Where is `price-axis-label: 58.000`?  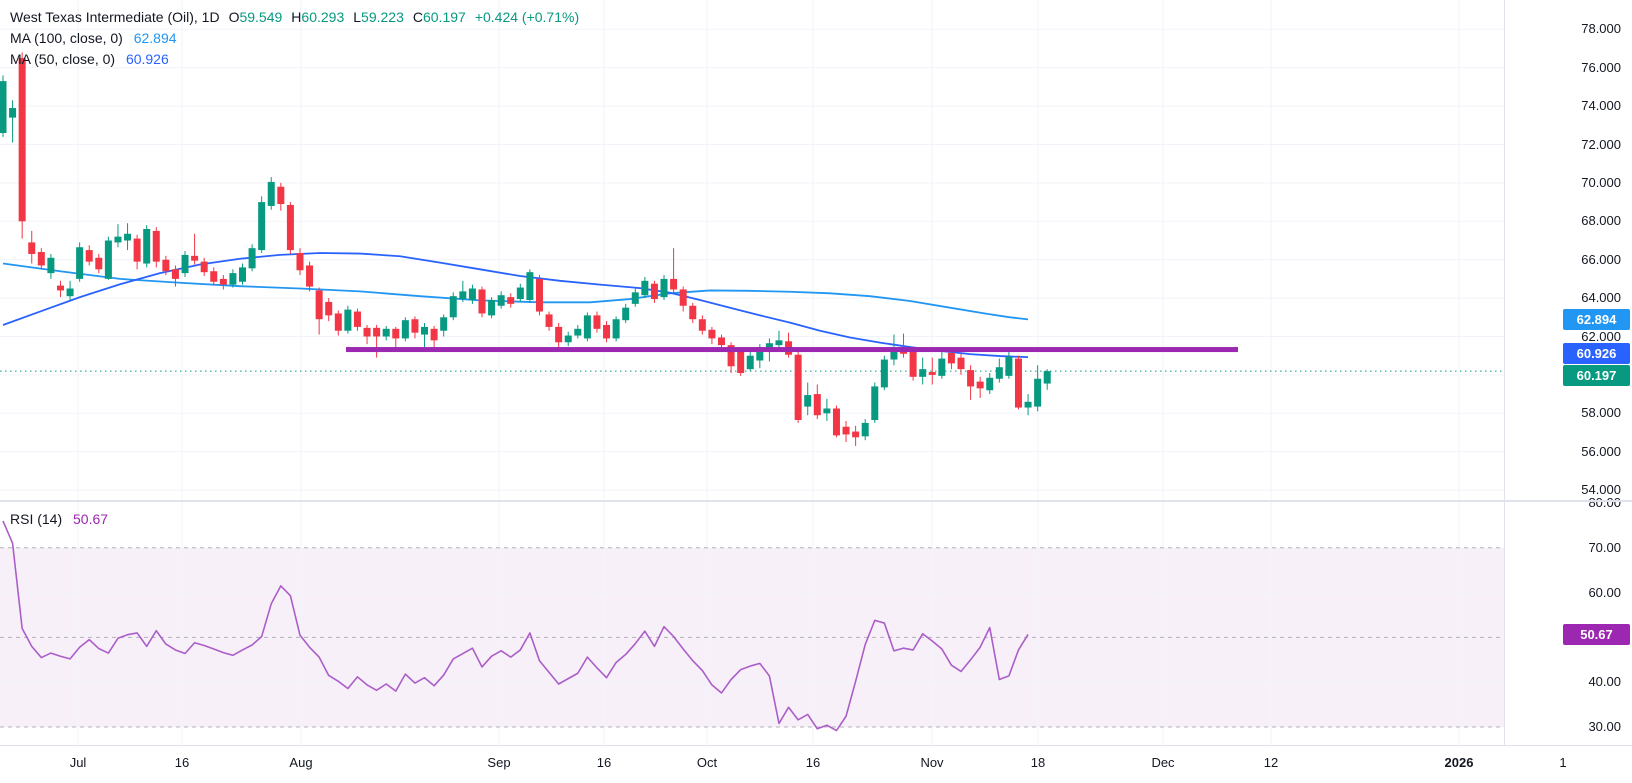 price-axis-label: 58.000 is located at coordinates (1601, 413).